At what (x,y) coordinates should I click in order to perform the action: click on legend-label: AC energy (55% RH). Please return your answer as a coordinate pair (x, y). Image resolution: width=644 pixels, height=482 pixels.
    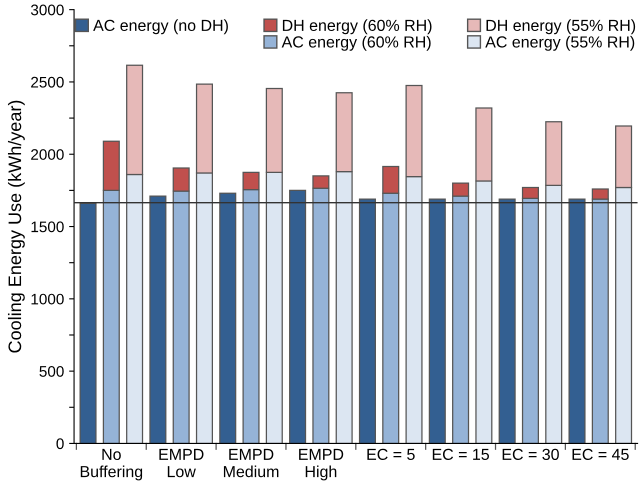
    Looking at the image, I should click on (559, 43).